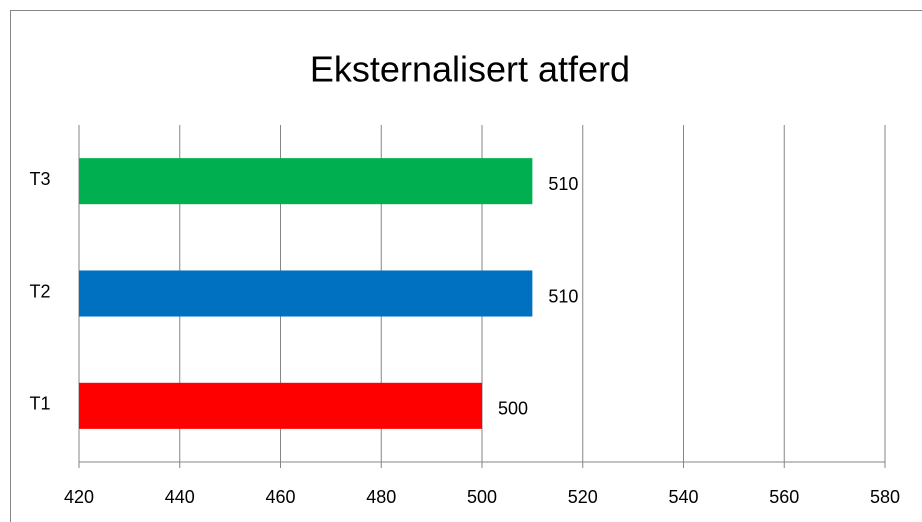 This screenshot has width=922, height=522. Describe the element at coordinates (180, 497) in the screenshot. I see `x-tick-label: 440` at that location.